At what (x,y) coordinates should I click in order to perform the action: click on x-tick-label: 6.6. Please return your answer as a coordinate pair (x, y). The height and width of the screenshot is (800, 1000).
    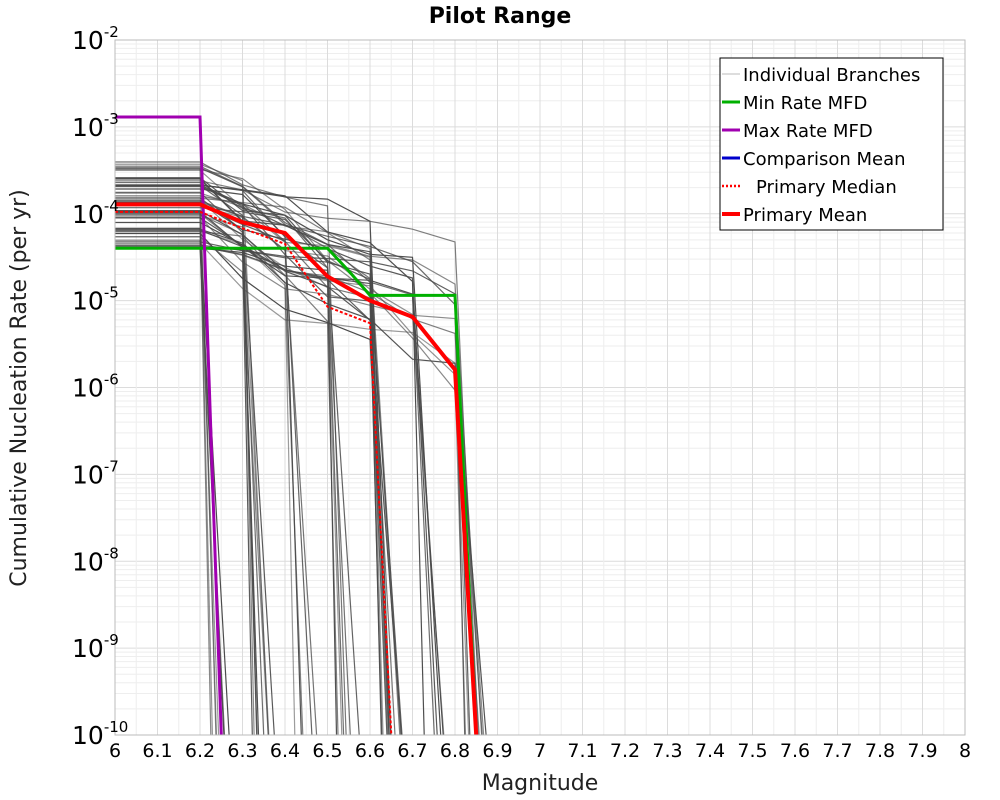
    Looking at the image, I should click on (370, 751).